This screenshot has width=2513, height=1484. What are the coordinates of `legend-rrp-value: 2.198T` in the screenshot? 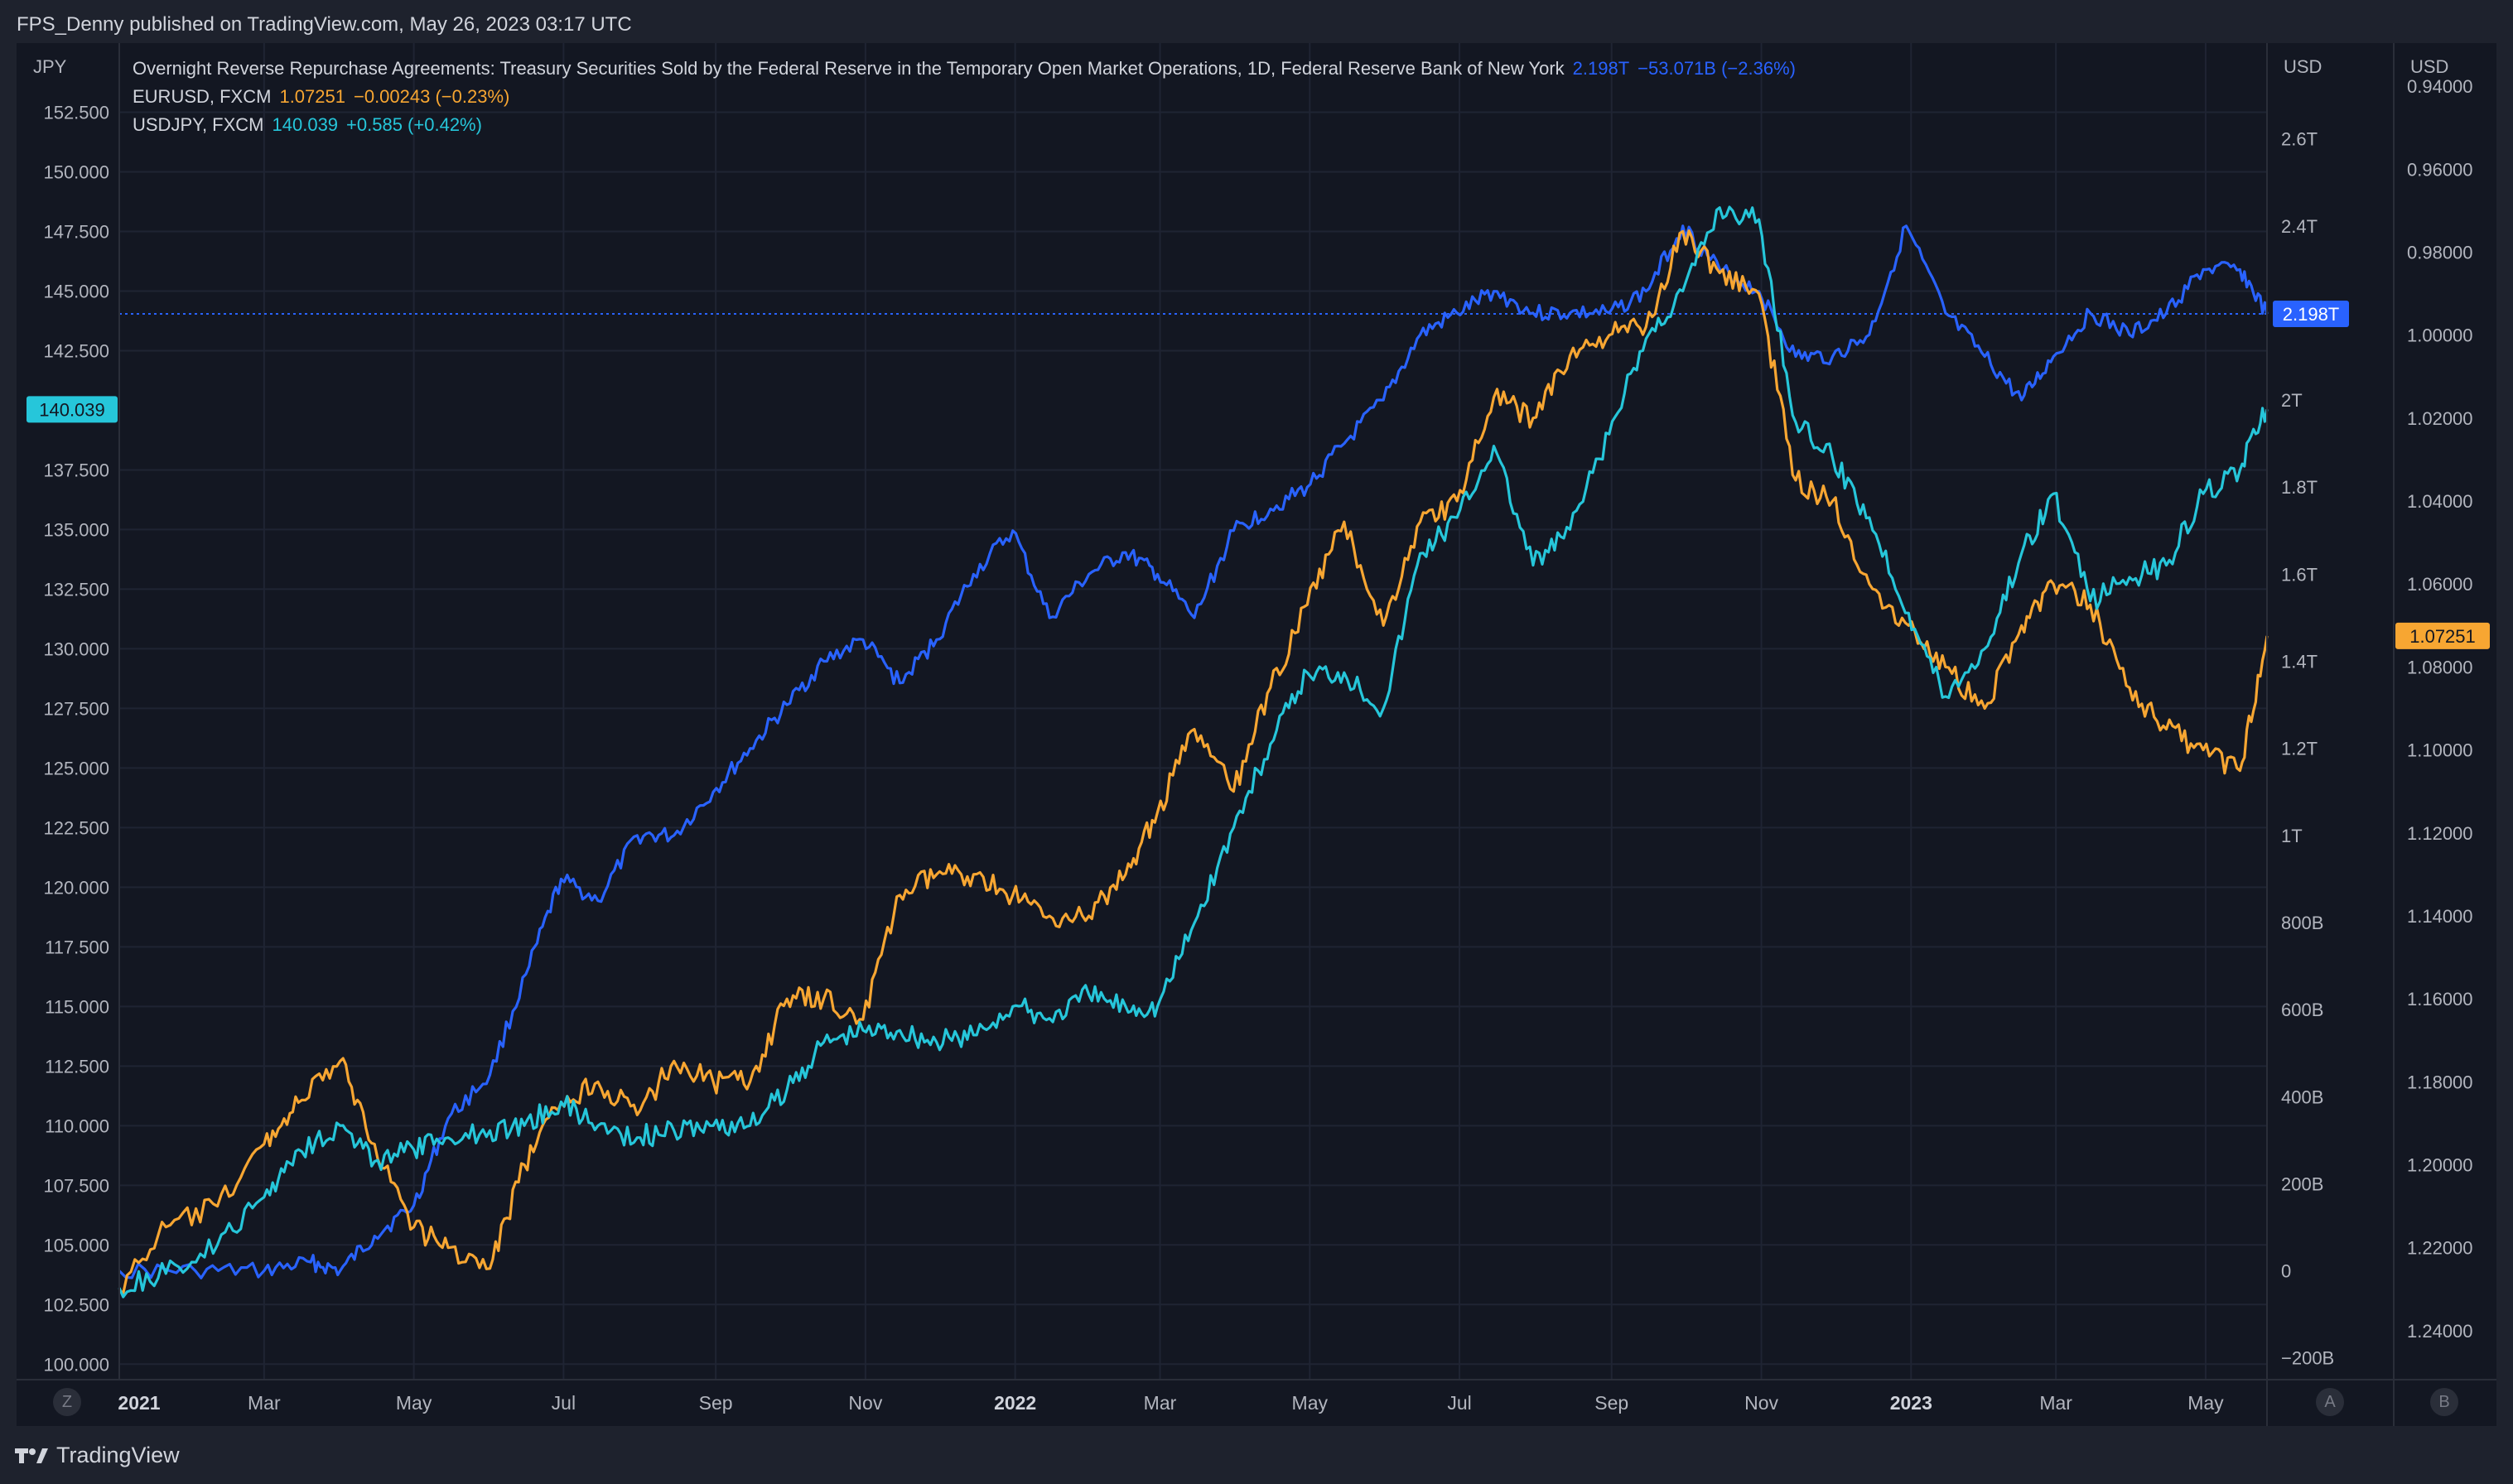 It's located at (1601, 68).